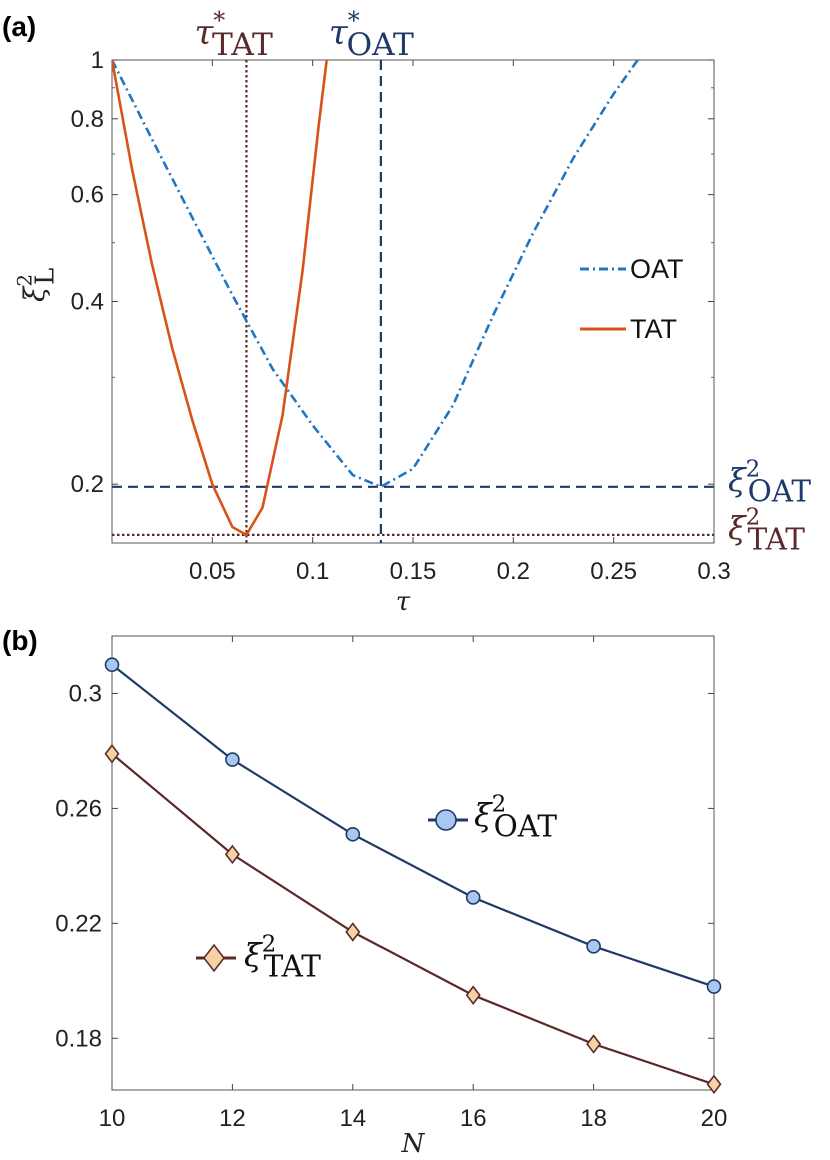  What do you see at coordinates (593, 1118) in the screenshot?
I see `panel-b-xtick-label: 18` at bounding box center [593, 1118].